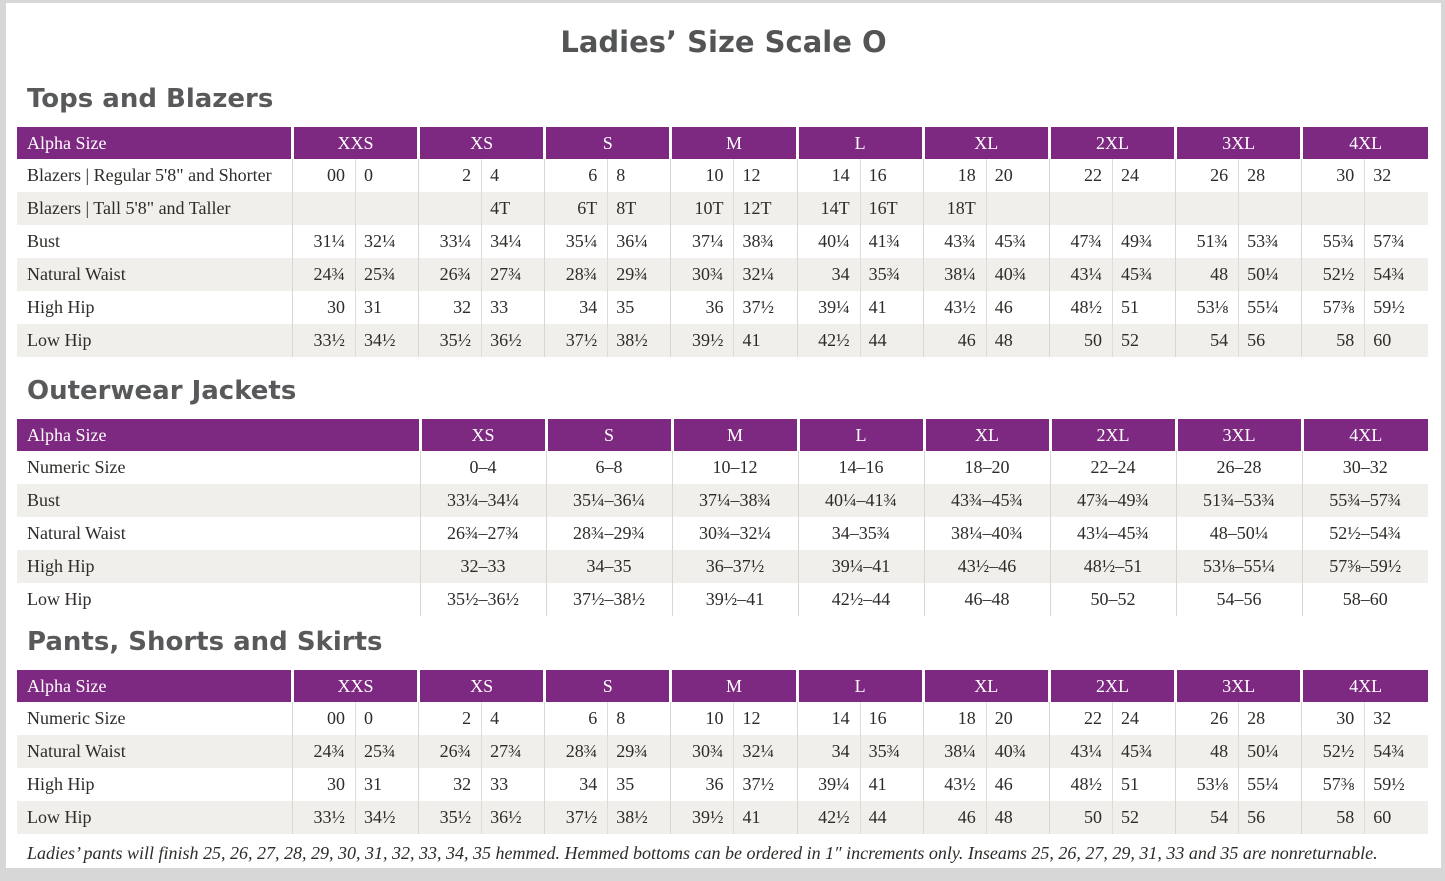 The image size is (1445, 881). Describe the element at coordinates (702, 718) in the screenshot. I see `size-value-cell: 10` at that location.